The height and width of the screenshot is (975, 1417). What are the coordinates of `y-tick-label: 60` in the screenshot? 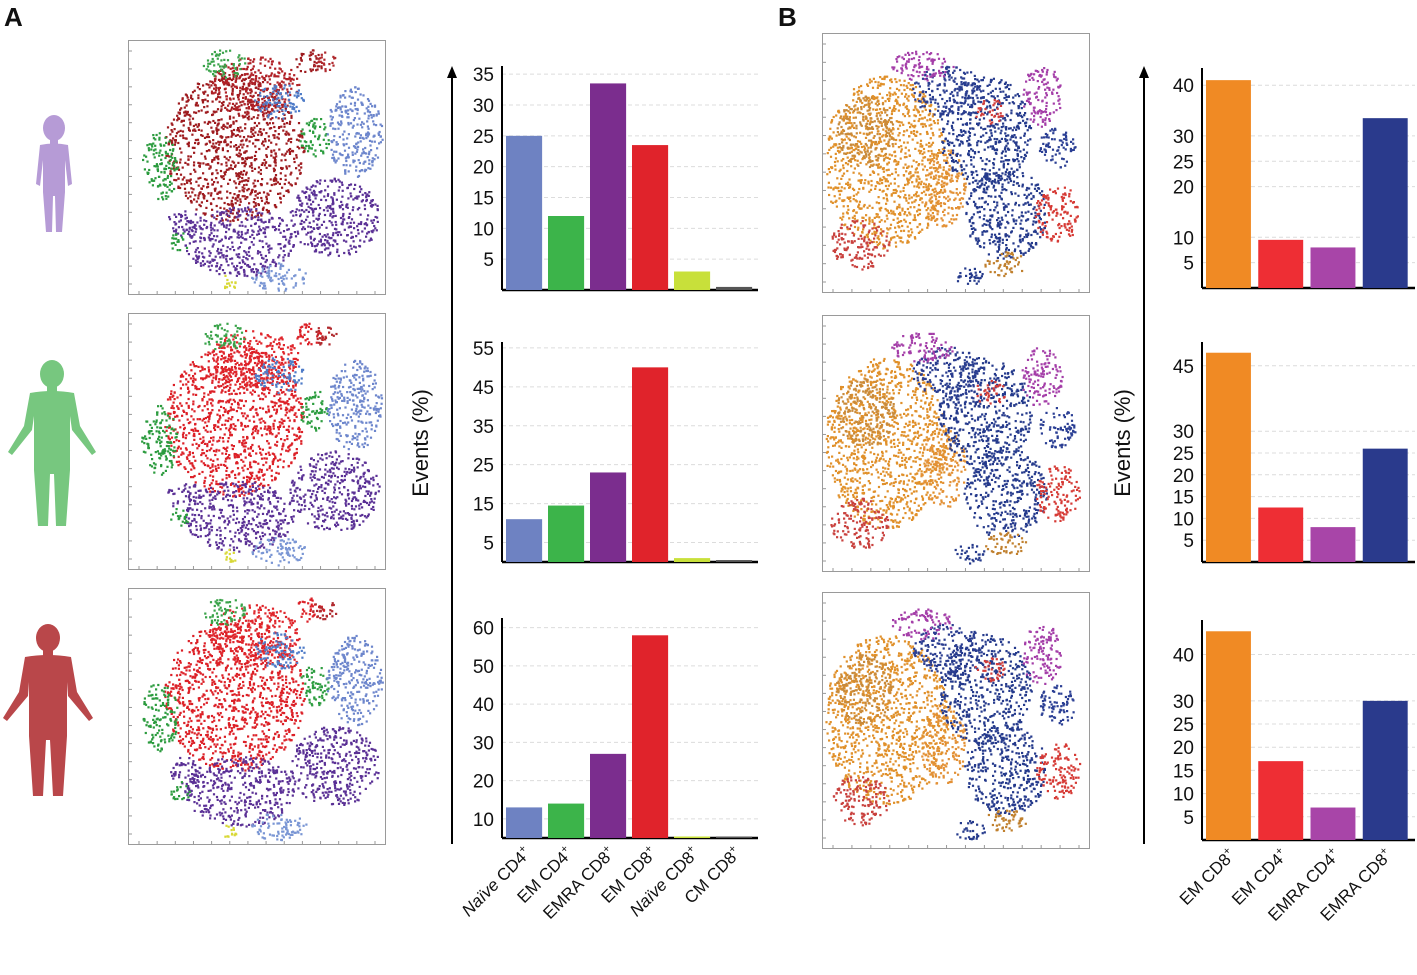 It's located at (483, 629).